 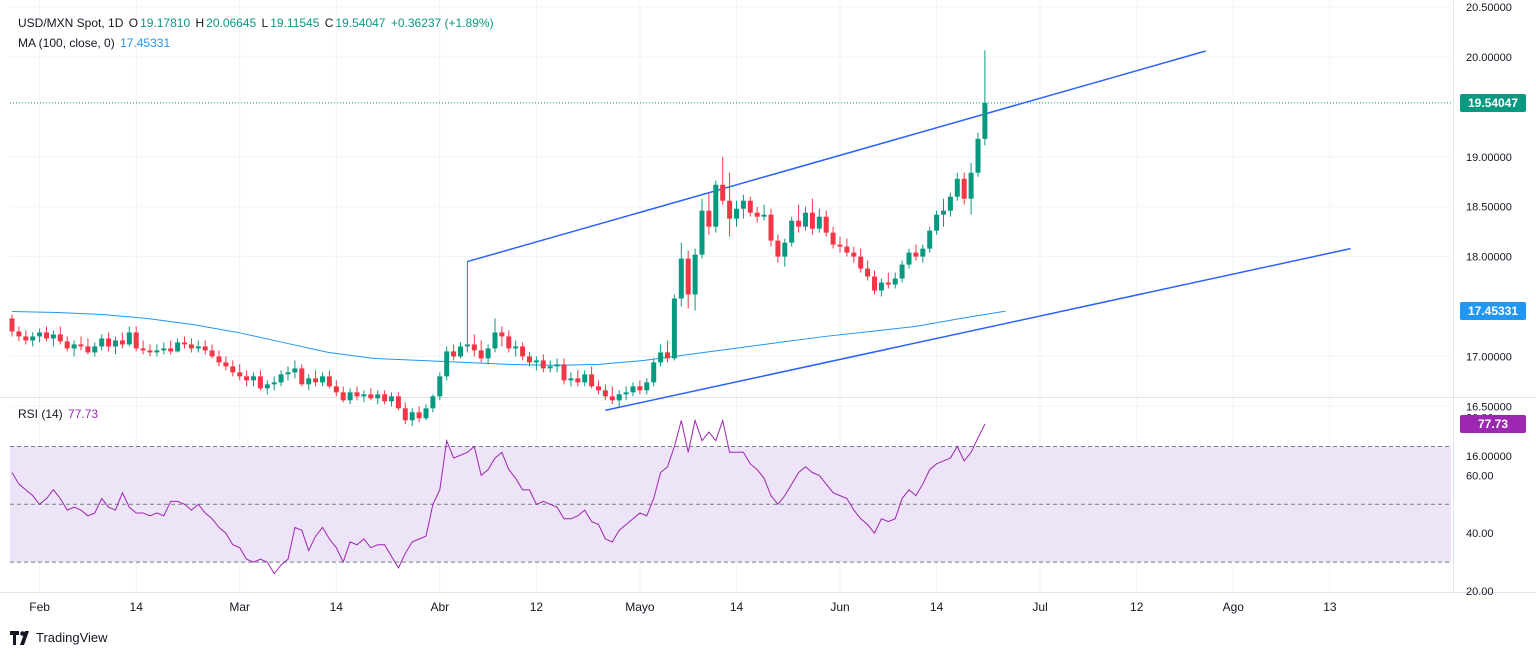 I want to click on time-tick-label: Jul, so click(x=1039, y=607).